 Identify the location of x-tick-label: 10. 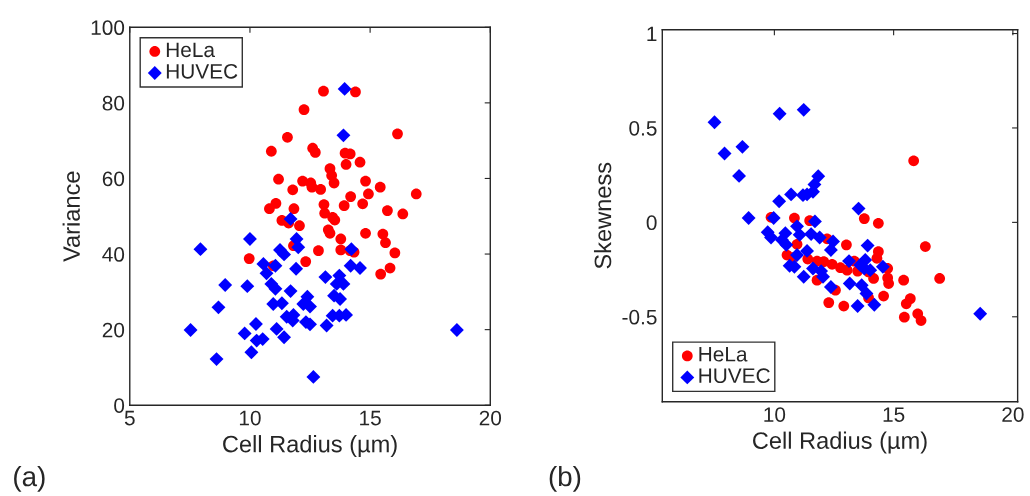
(775, 414).